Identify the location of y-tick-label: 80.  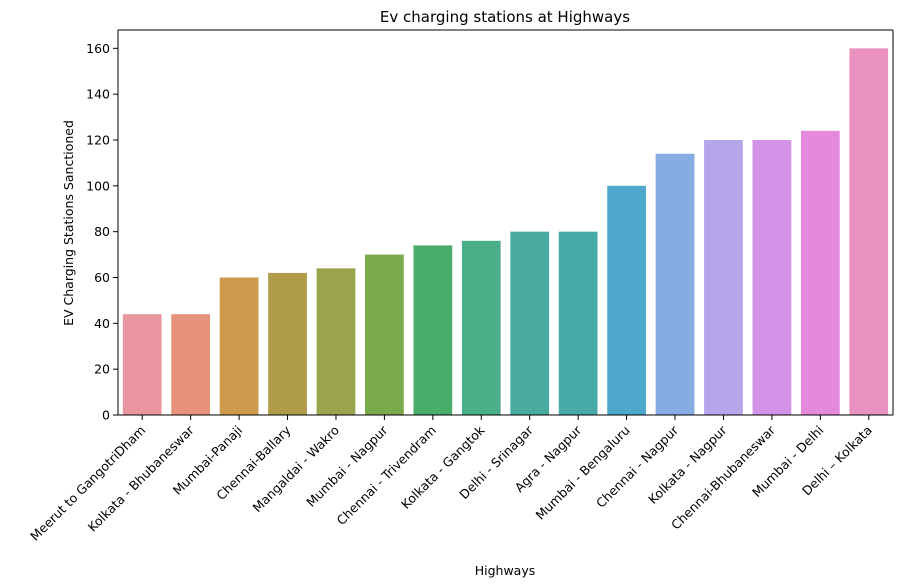
(102, 231).